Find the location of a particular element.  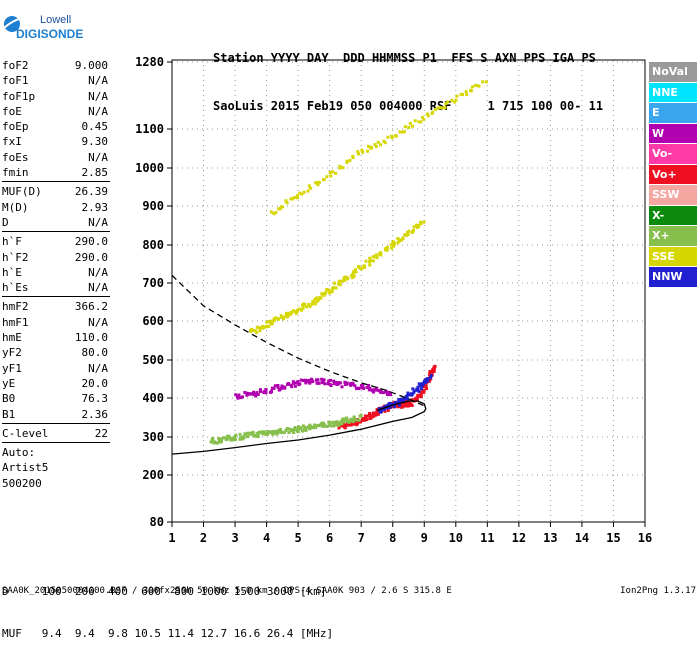

y-tick-label: 900 is located at coordinates (153, 206).